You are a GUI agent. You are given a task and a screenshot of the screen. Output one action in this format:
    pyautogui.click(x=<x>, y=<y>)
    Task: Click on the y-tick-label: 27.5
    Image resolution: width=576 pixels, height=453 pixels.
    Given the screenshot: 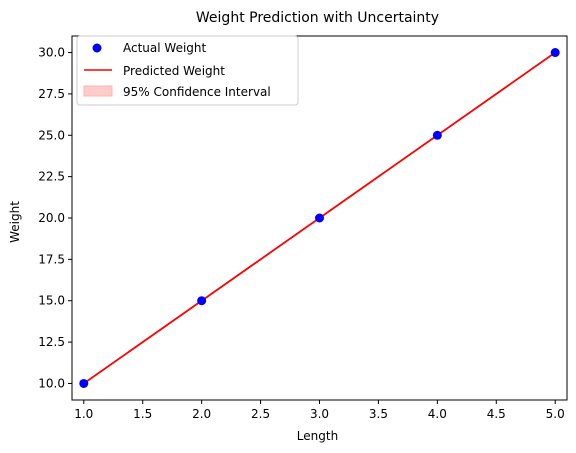 What is the action you would take?
    pyautogui.click(x=51, y=94)
    